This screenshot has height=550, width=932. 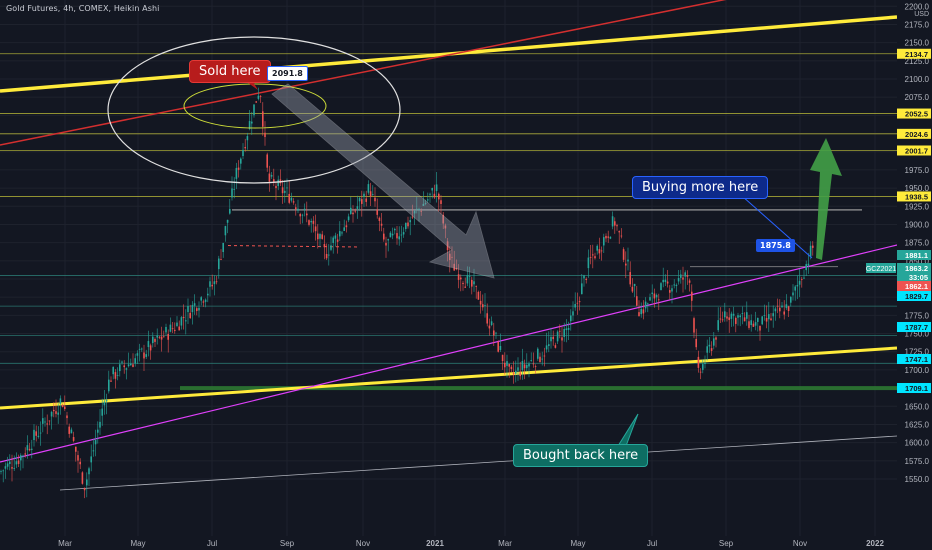 I want to click on price-tag, so click(x=914, y=359).